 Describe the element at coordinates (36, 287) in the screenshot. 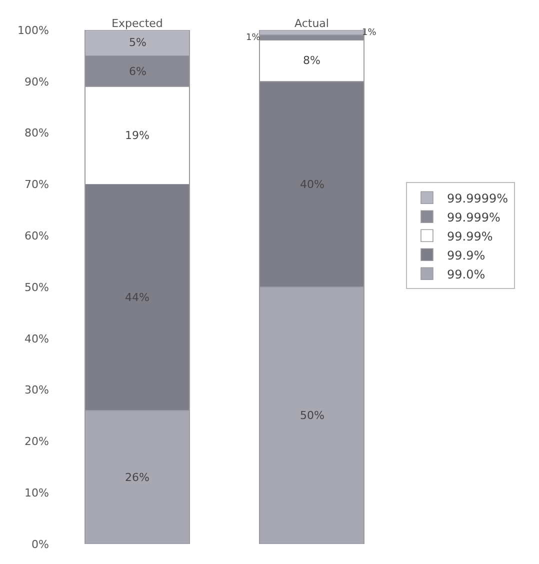

I see `y-tick-label: 50%` at that location.